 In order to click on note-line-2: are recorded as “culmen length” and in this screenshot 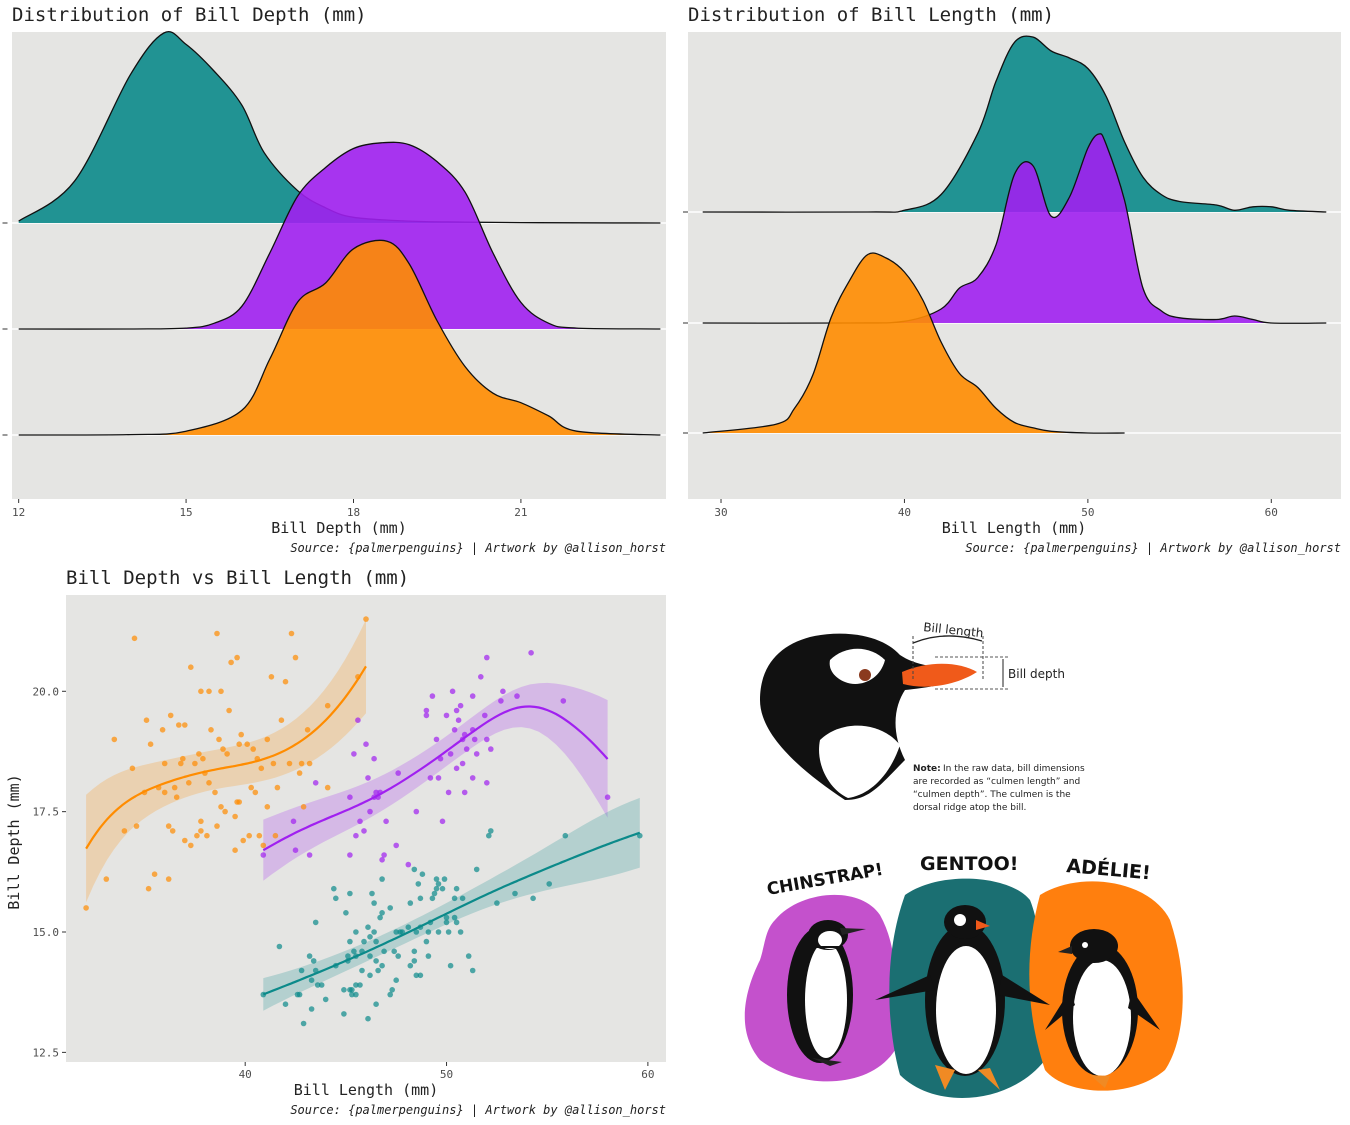, I will do `click(996, 782)`.